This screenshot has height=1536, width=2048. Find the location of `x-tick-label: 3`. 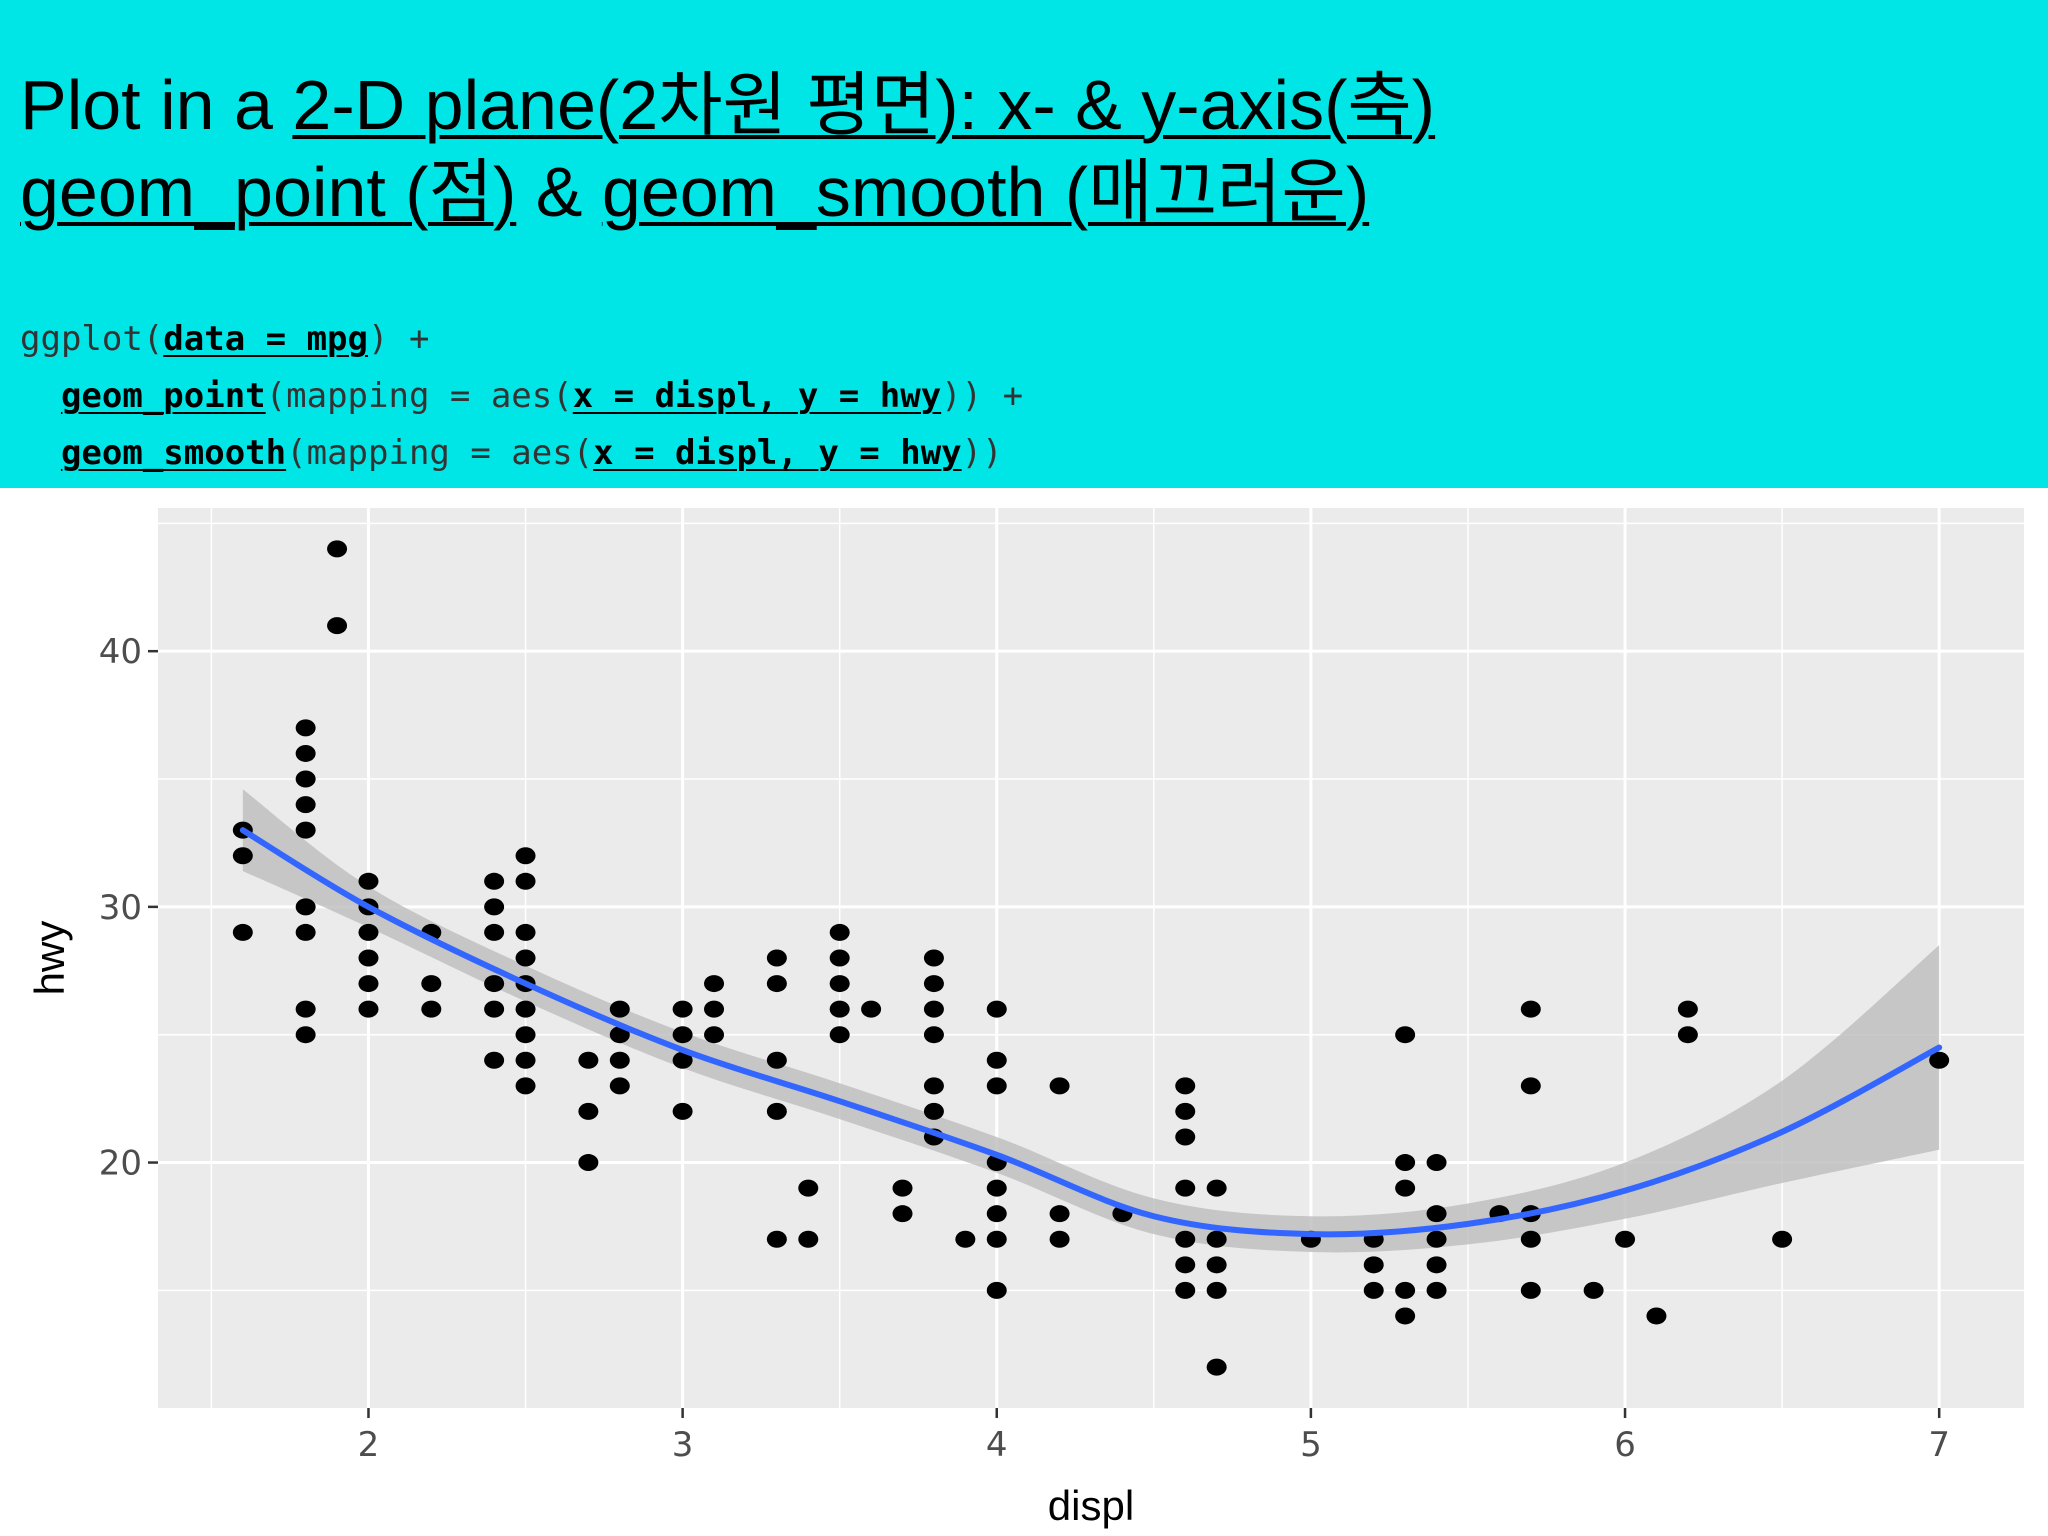

x-tick-label: 3 is located at coordinates (683, 1445).